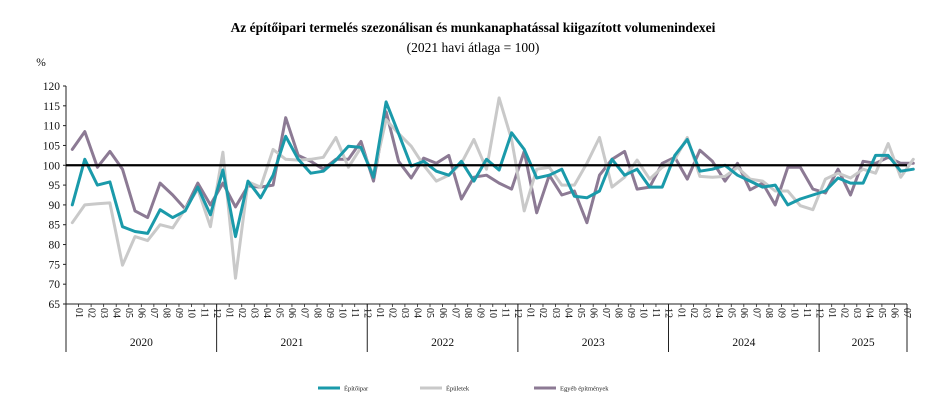  What do you see at coordinates (356, 389) in the screenshot?
I see `legend-label: Építőipar` at bounding box center [356, 389].